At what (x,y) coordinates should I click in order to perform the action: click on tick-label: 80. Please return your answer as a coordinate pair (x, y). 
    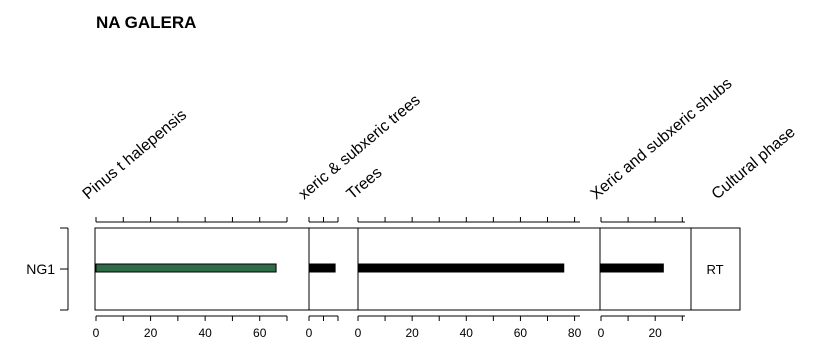
    Looking at the image, I should click on (575, 333).